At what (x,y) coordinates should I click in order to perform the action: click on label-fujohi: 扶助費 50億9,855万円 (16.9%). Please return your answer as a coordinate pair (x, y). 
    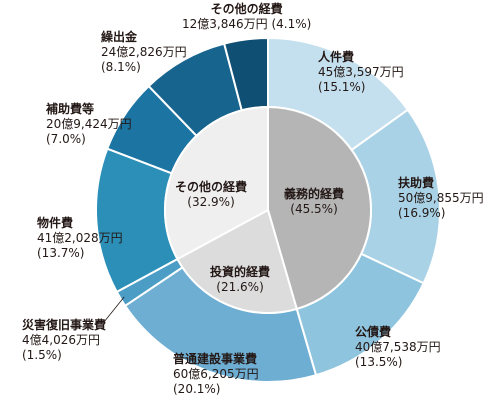
    Looking at the image, I should click on (441, 198).